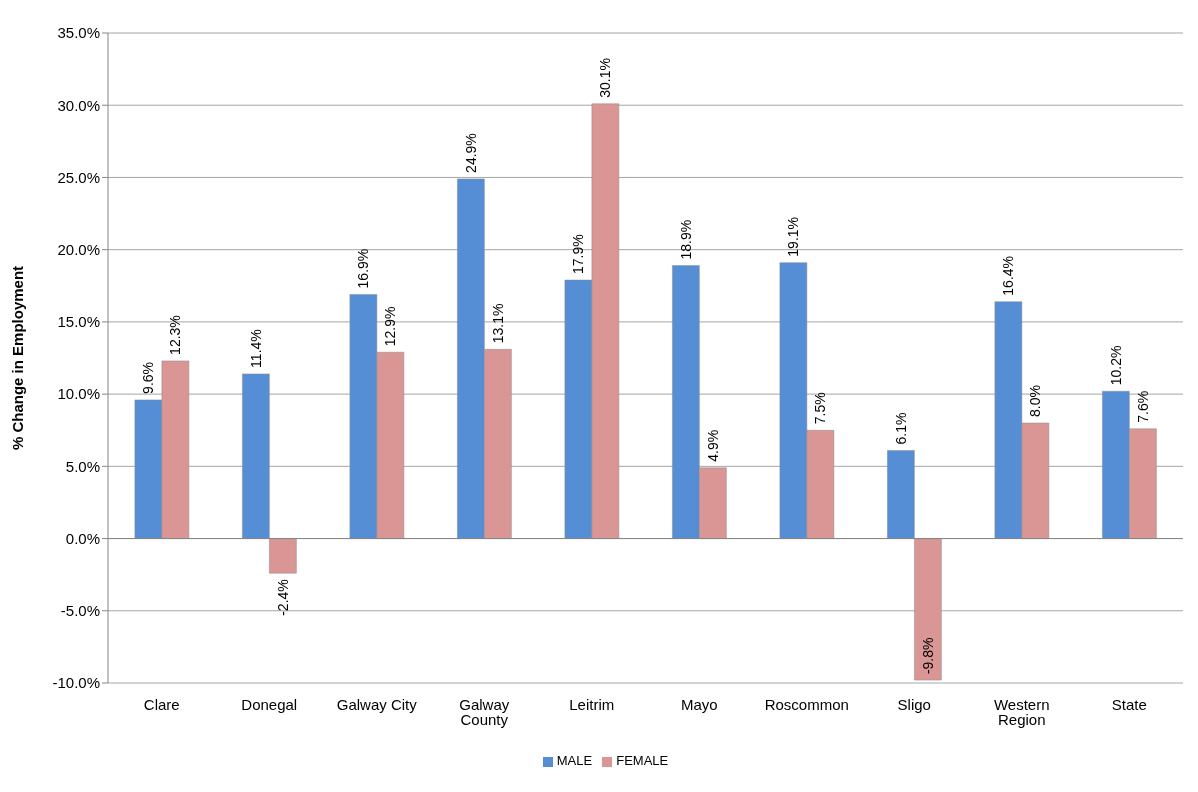  What do you see at coordinates (363, 268) in the screenshot?
I see `data-label: 16.9%` at bounding box center [363, 268].